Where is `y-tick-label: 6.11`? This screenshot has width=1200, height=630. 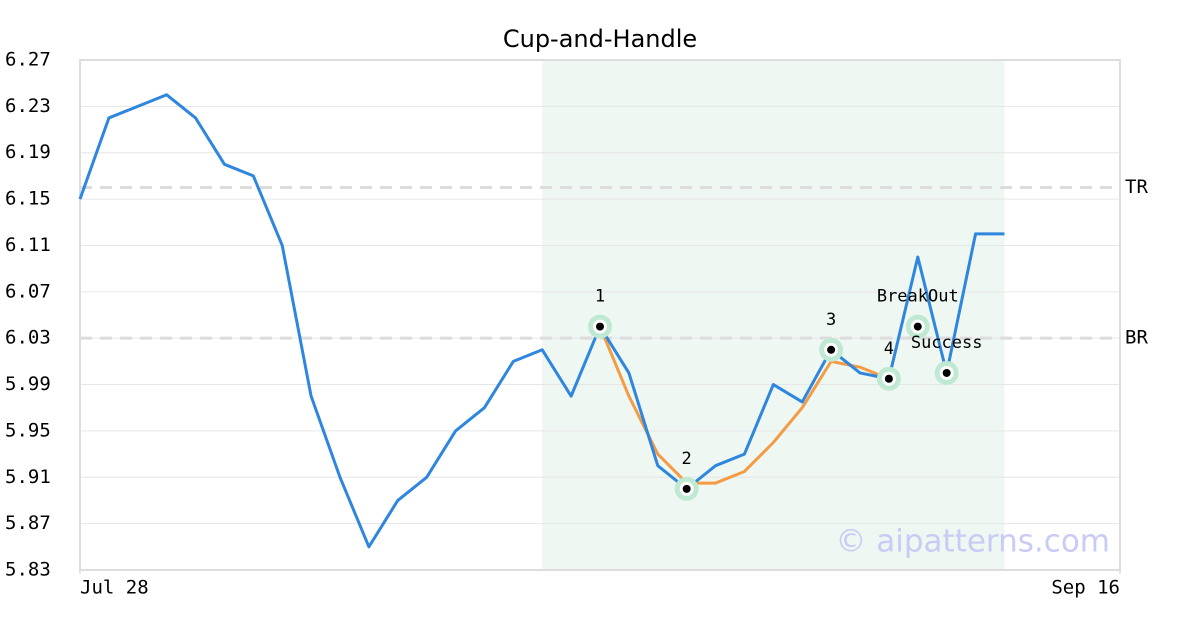
y-tick-label: 6.11 is located at coordinates (28, 245).